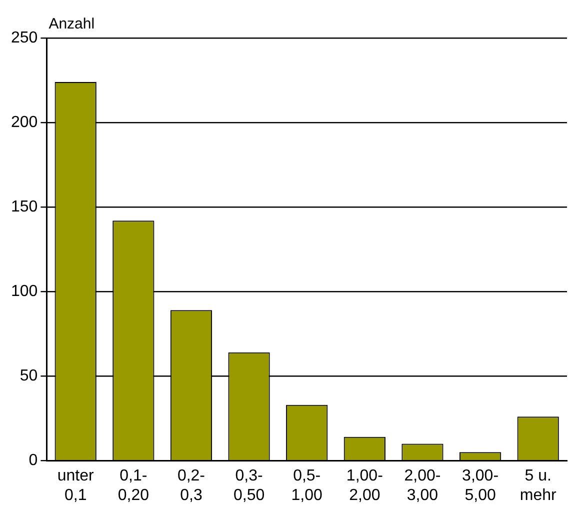  What do you see at coordinates (480, 486) in the screenshot?
I see `x-tick-label: 3,00- 5,00` at bounding box center [480, 486].